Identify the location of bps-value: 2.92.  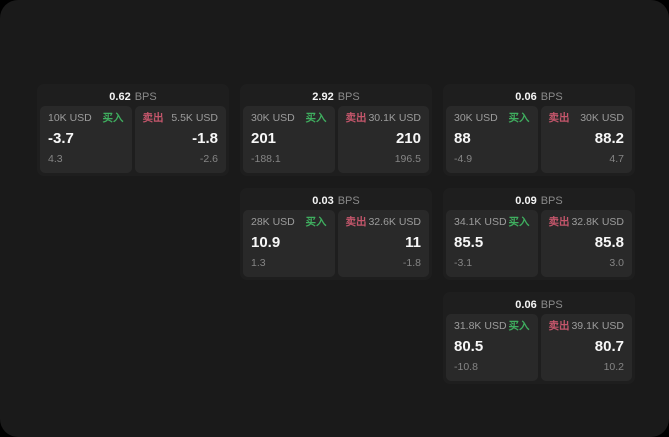
(323, 96).